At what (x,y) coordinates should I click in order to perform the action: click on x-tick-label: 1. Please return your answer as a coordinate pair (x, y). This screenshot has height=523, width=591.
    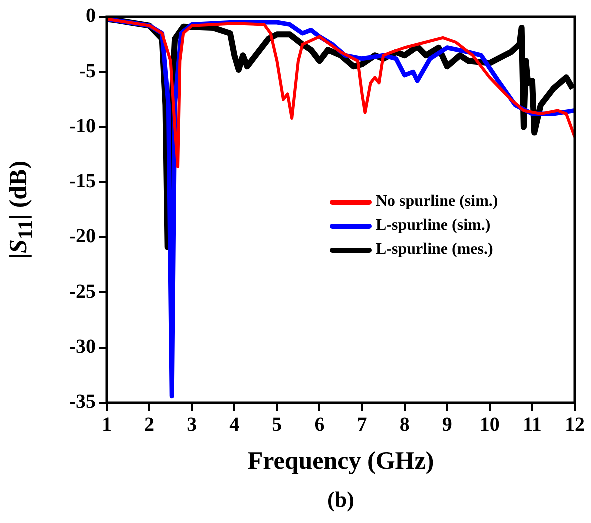
    Looking at the image, I should click on (107, 425).